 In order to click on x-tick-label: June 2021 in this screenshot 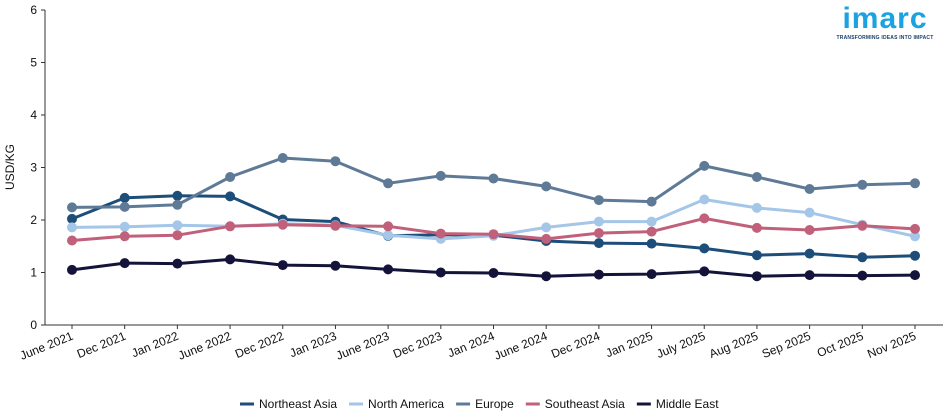, I will do `click(47, 346)`.